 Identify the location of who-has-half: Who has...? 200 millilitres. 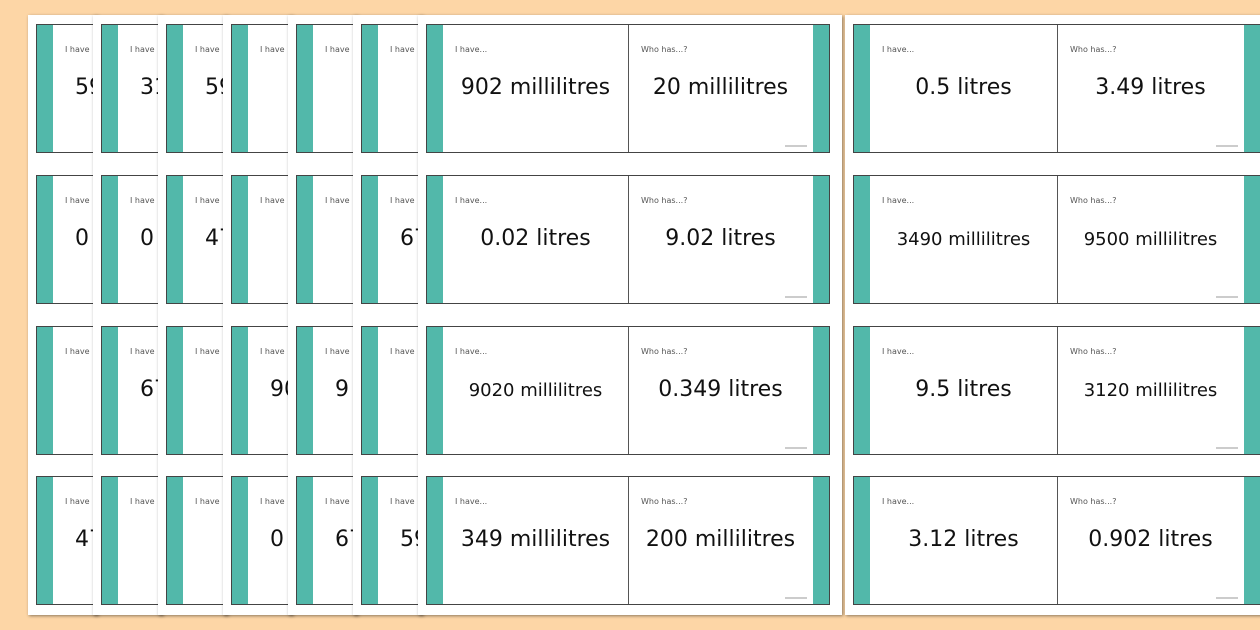
(720, 540).